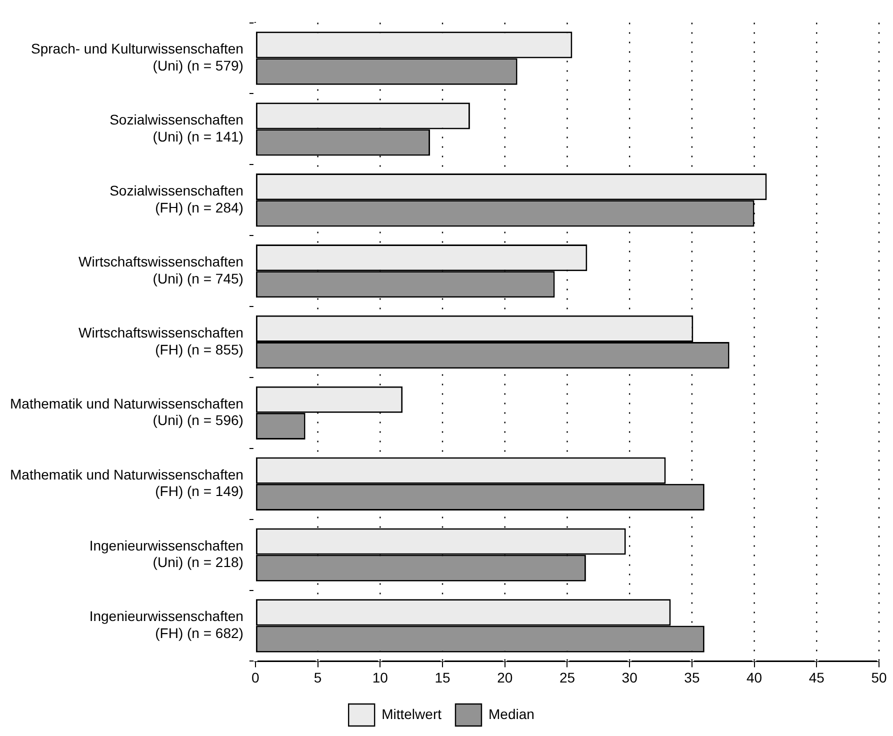 This screenshot has height=736, width=893. I want to click on y-tick-label: Ingenieurwissenschaften (Uni) (n = 218), so click(166, 553).